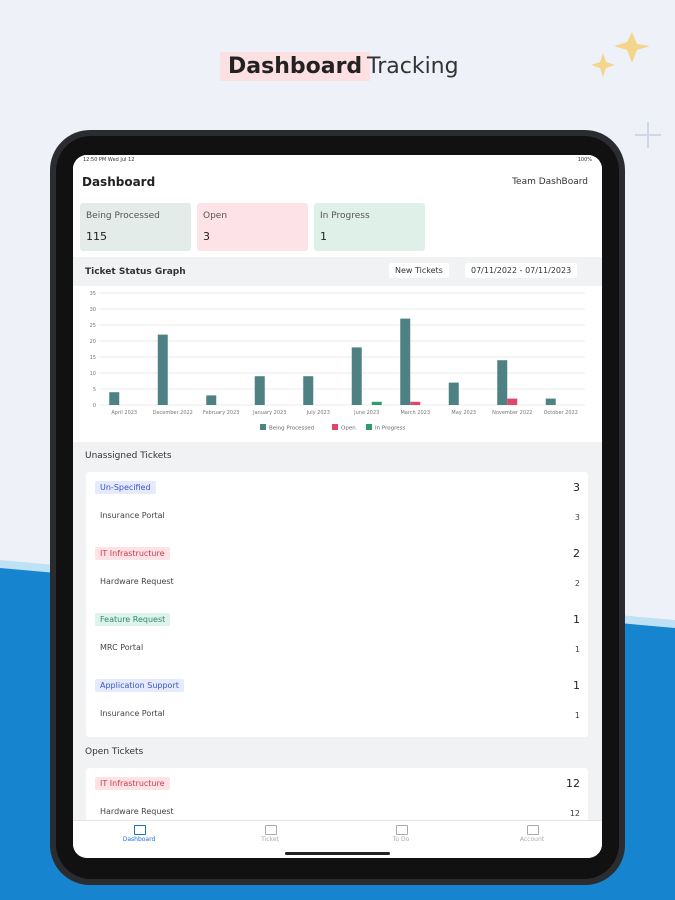  Describe the element at coordinates (584, 160) in the screenshot. I see `status-battery: 100%` at that location.